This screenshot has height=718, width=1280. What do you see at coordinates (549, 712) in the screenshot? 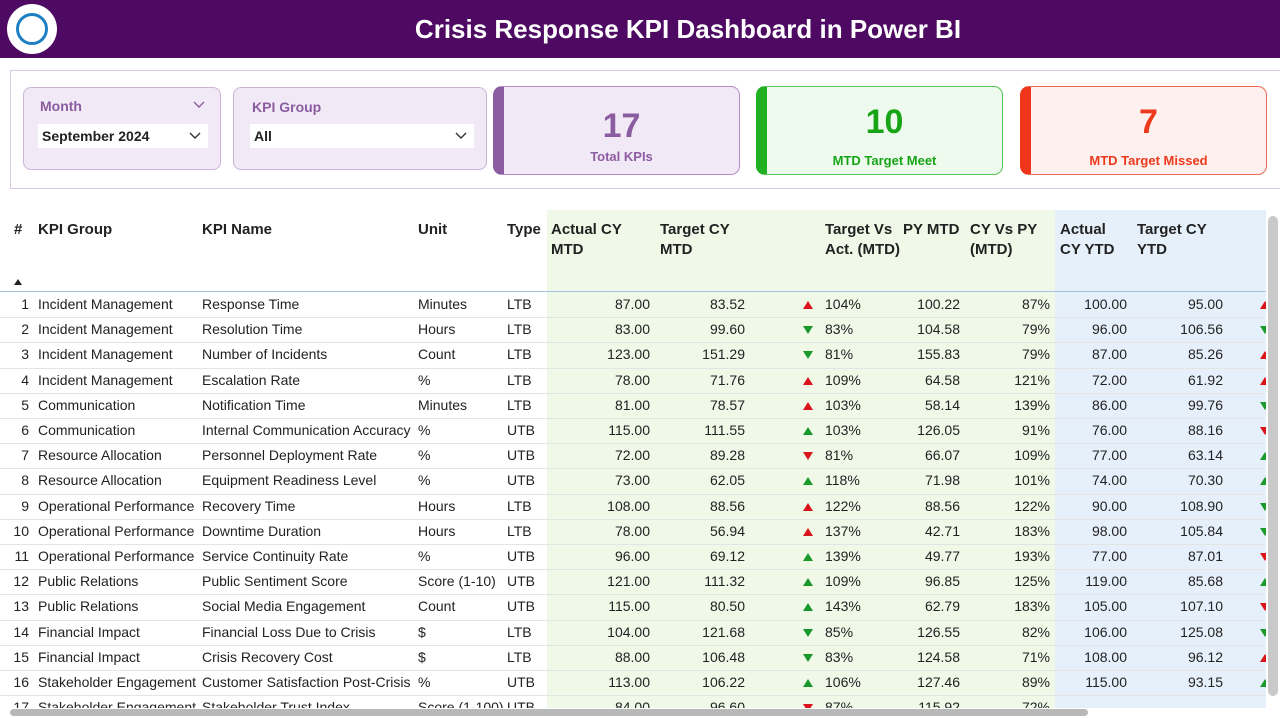
I see `horizontal-scrollbar` at bounding box center [549, 712].